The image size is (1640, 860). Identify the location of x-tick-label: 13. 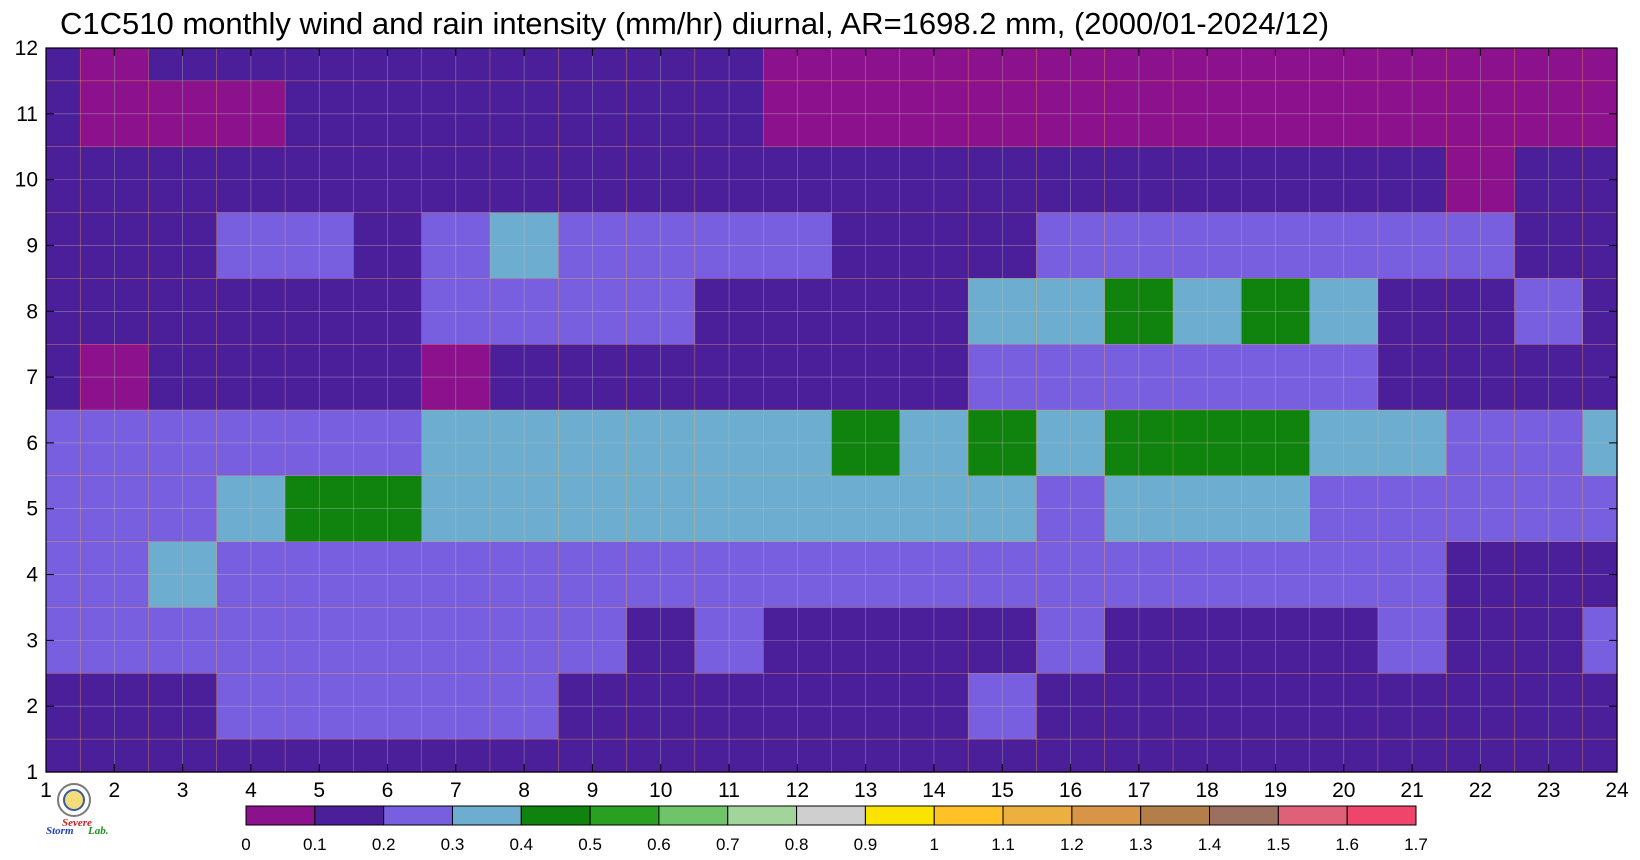
(865, 790).